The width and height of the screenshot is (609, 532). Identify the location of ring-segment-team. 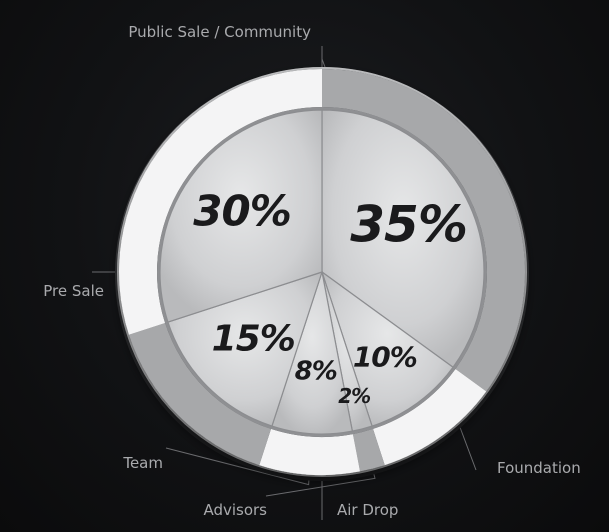
(310, 451).